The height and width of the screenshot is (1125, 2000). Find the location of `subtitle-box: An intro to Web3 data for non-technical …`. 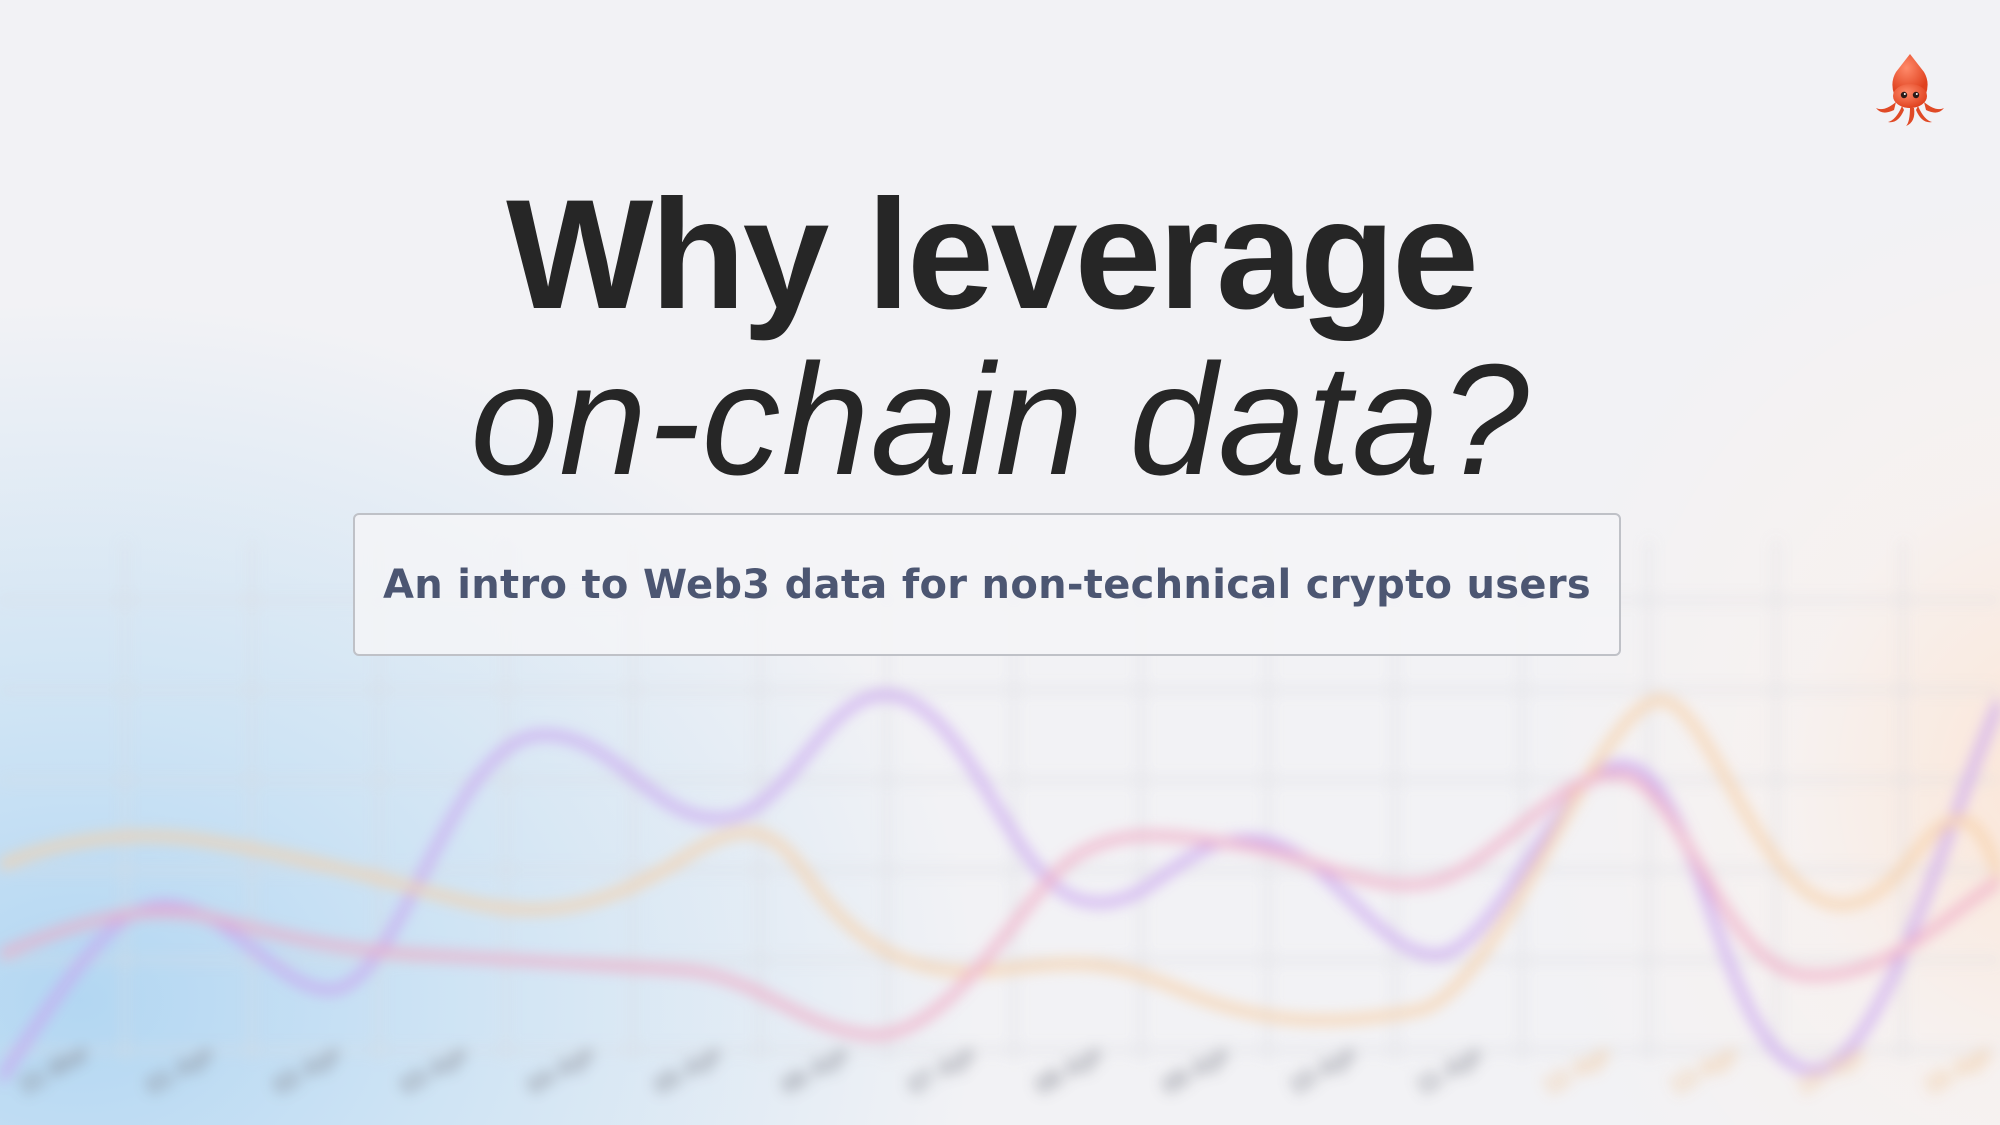

subtitle-box: An intro to Web3 data for non-technical … is located at coordinates (987, 584).